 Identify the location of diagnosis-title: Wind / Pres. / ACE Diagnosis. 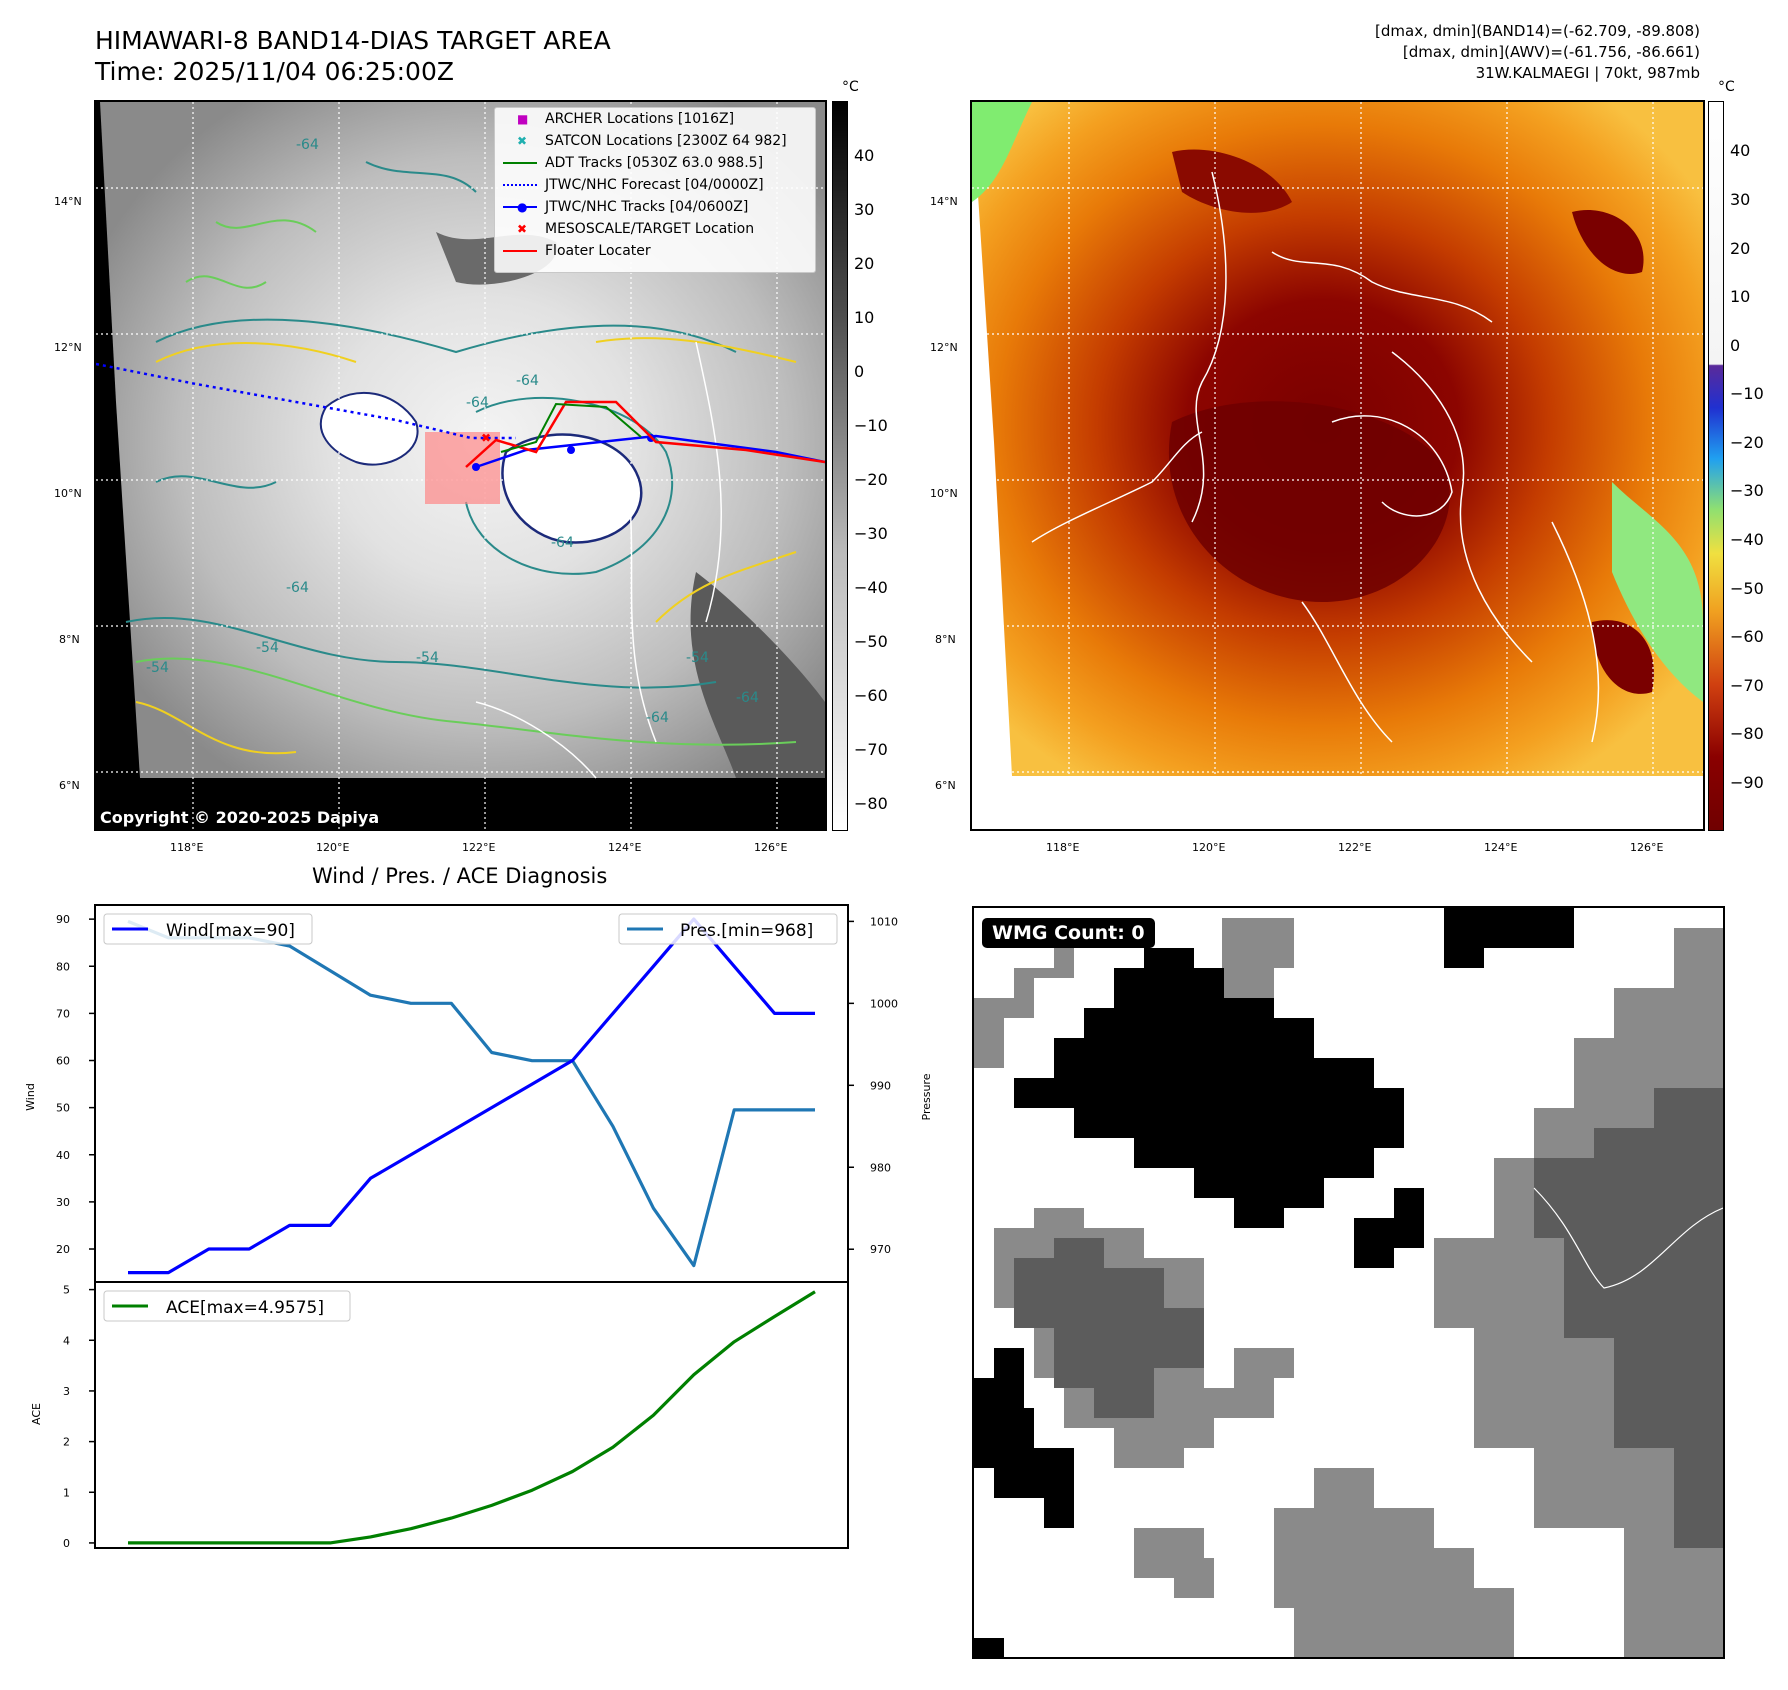
(460, 876).